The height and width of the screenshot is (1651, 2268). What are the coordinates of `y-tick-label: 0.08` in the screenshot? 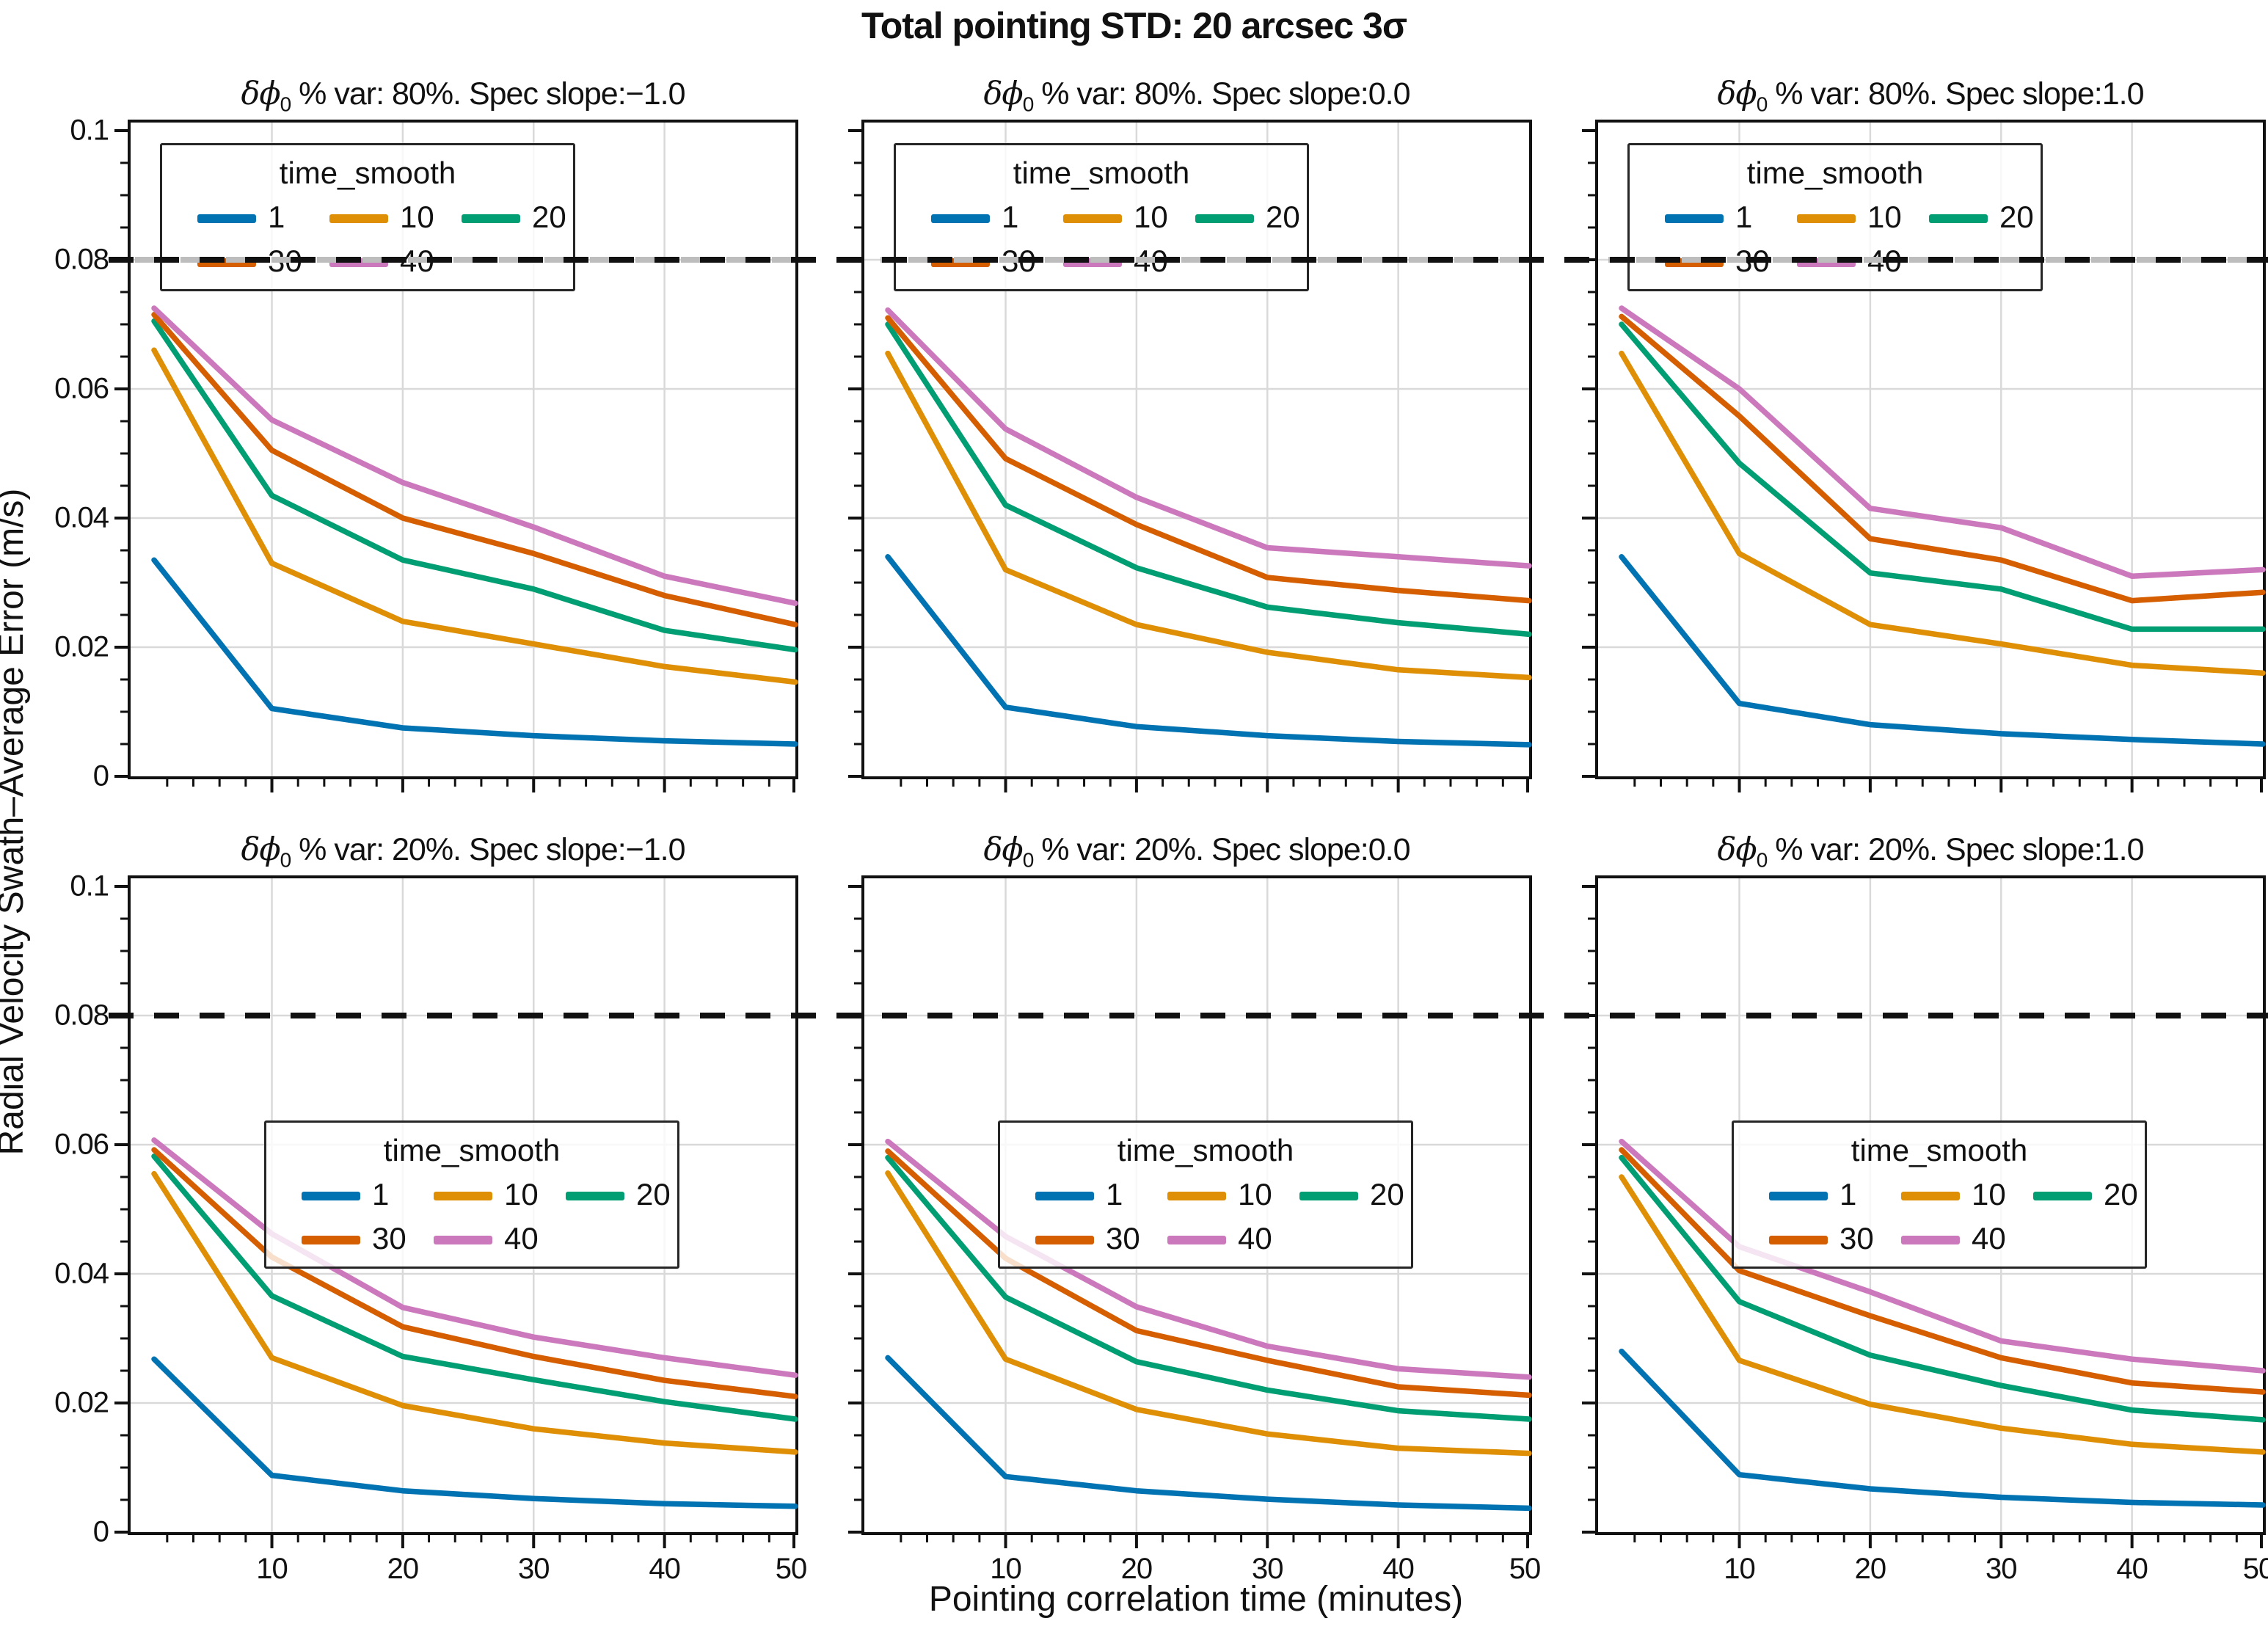 It's located at (81, 1015).